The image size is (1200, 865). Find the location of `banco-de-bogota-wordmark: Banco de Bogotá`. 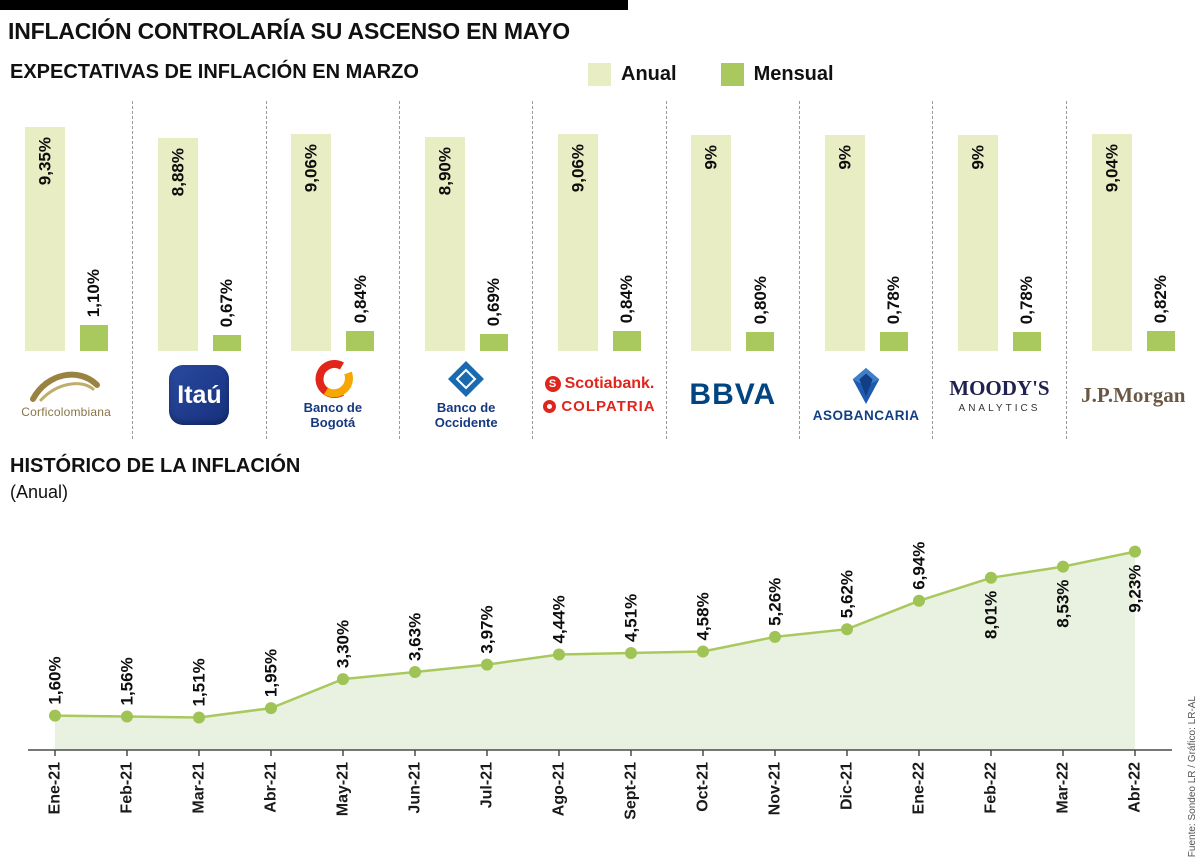

banco-de-bogota-wordmark: Banco de Bogotá is located at coordinates (333, 415).